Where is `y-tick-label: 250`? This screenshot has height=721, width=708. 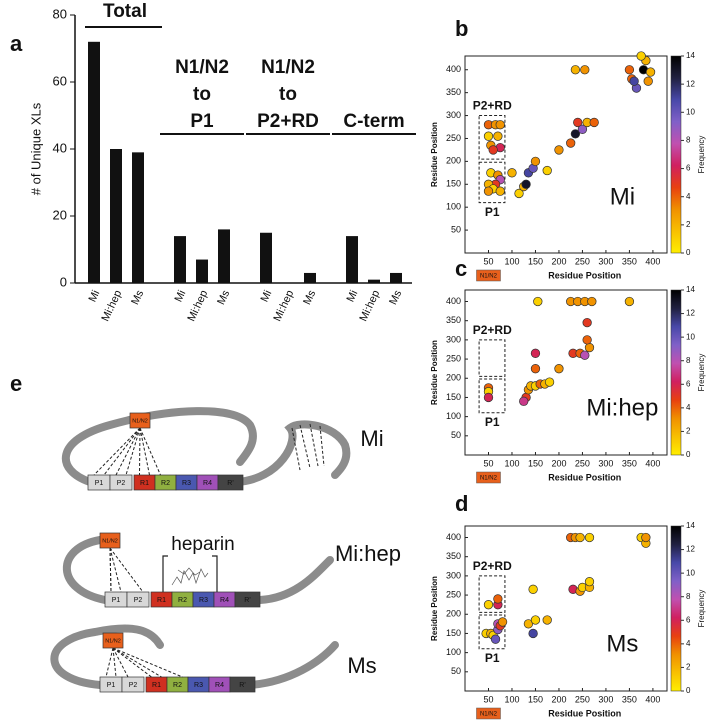
y-tick-label: 250 is located at coordinates (453, 358).